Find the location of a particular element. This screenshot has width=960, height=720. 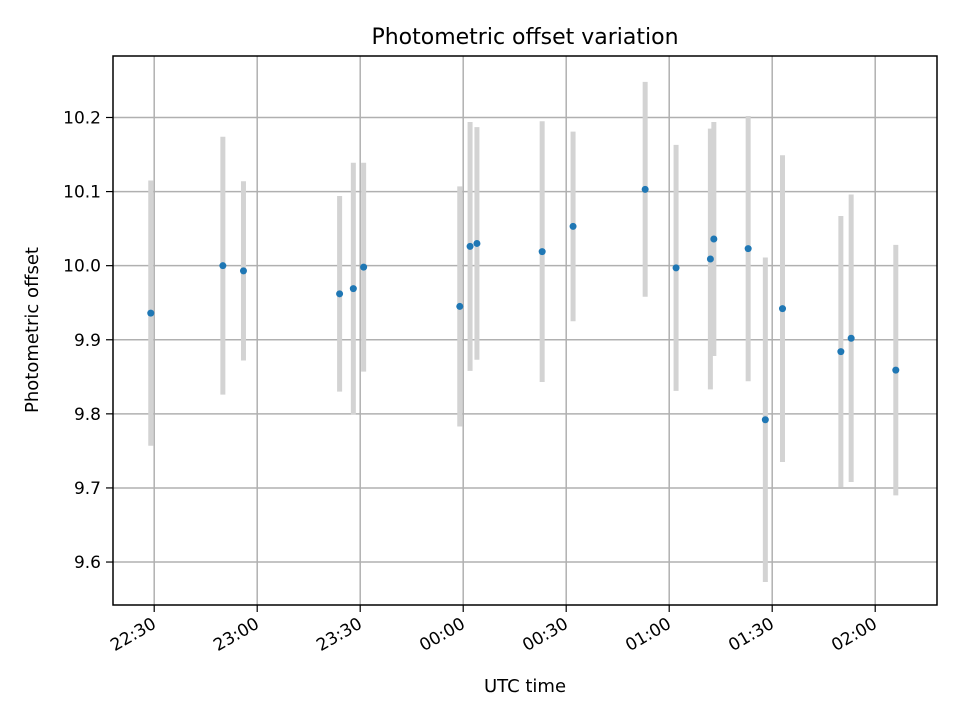

chart-title: Photometric offset variation is located at coordinates (524, 37).